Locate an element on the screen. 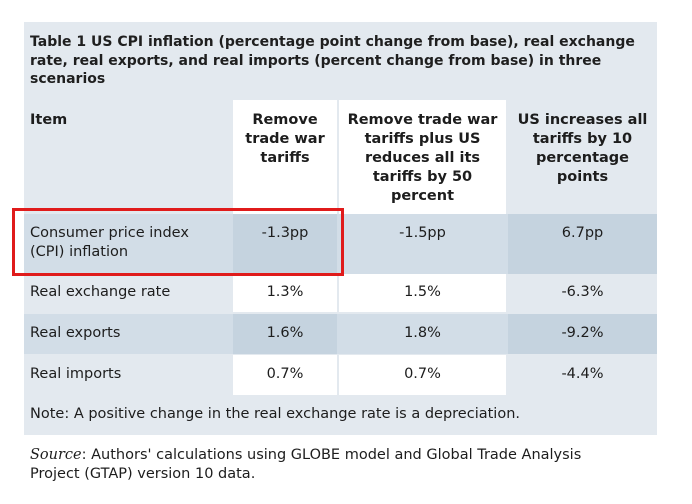 This screenshot has width=692, height=504. row-exchange-value-2: 1.5% is located at coordinates (422, 292).